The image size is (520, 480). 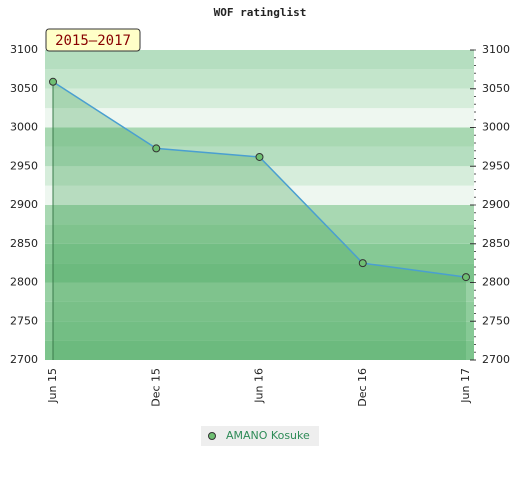 I want to click on x-tick-label: Jun 17, so click(x=465, y=386).